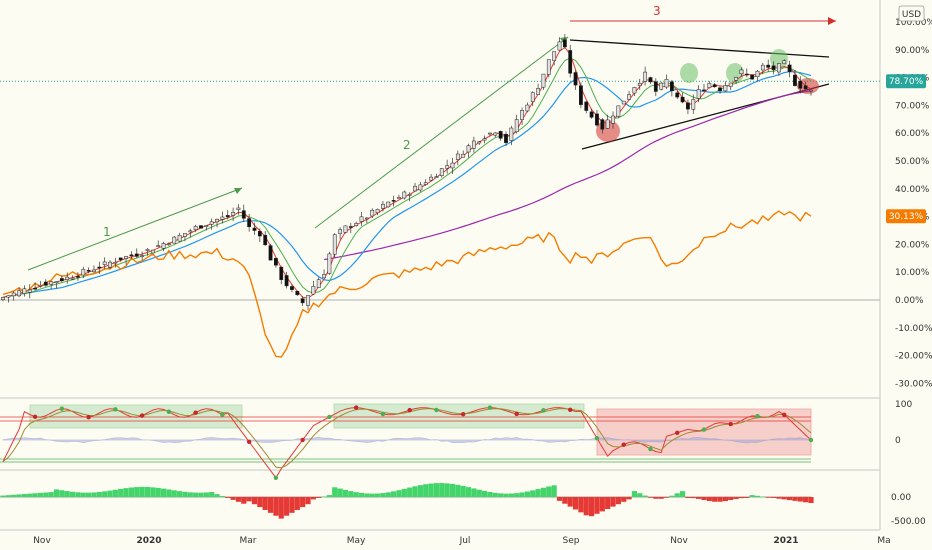 The width and height of the screenshot is (932, 550). I want to click on osc-tick-label: 0, so click(898, 441).